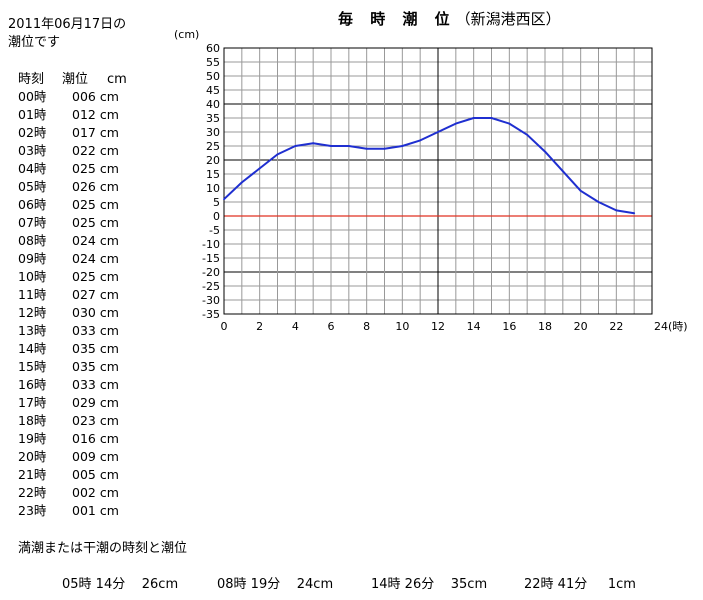  What do you see at coordinates (429, 582) in the screenshot?
I see `extreme-item: 14時 26分 35cm` at bounding box center [429, 582].